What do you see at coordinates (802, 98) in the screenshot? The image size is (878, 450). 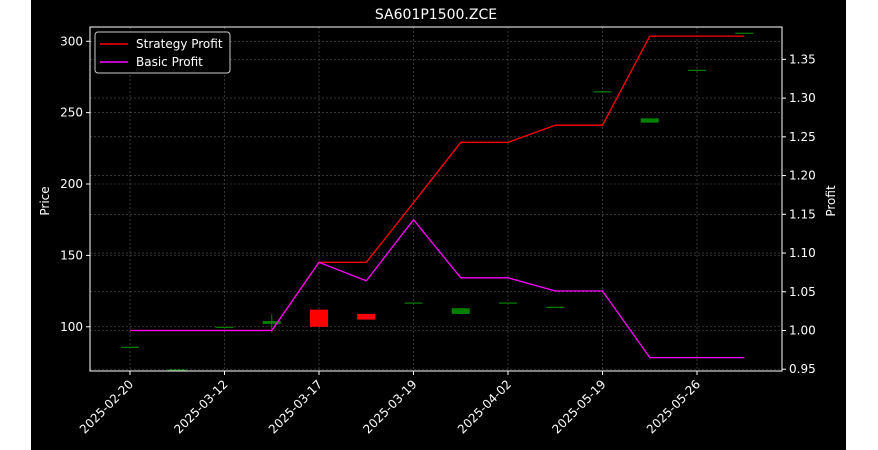 I see `right-tick-label: 1.30` at bounding box center [802, 98].